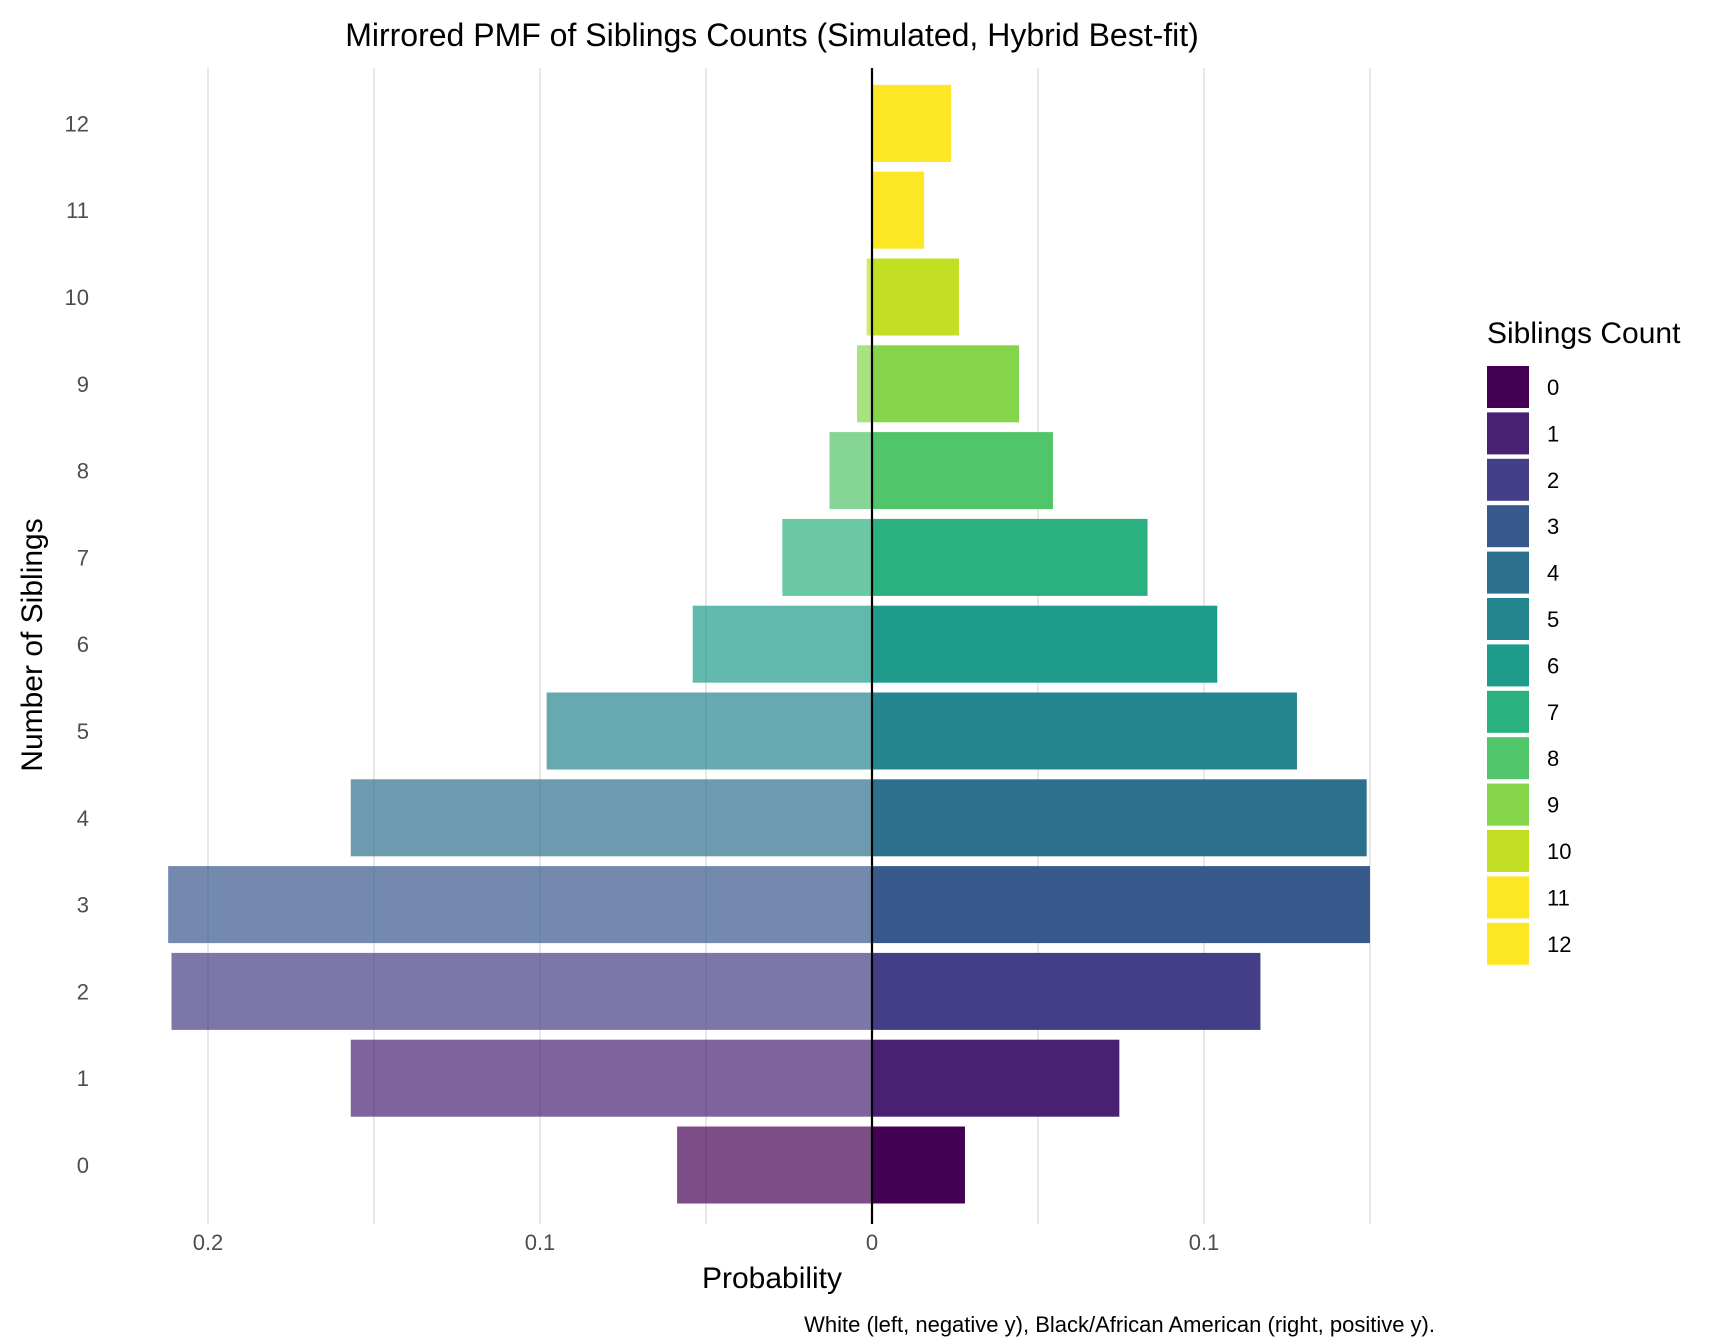  What do you see at coordinates (1553, 805) in the screenshot?
I see `legend-label: 9` at bounding box center [1553, 805].